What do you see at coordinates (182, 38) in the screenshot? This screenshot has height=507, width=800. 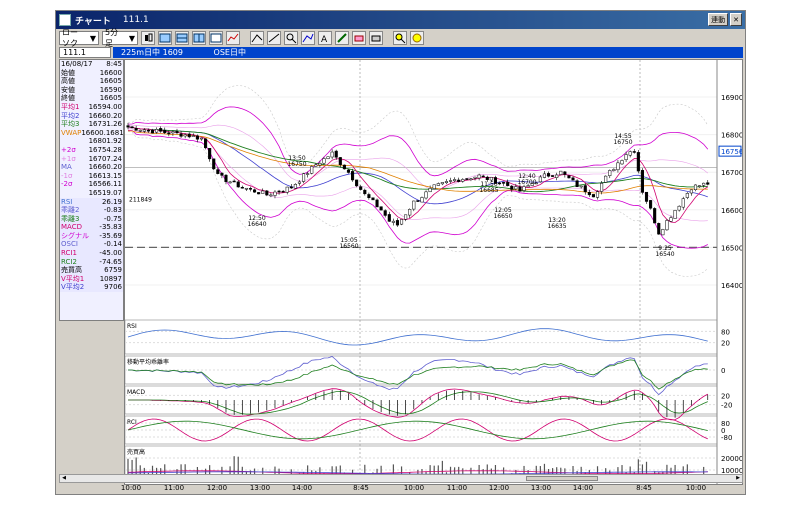 I see `panel-tool-icon` at bounding box center [182, 38].